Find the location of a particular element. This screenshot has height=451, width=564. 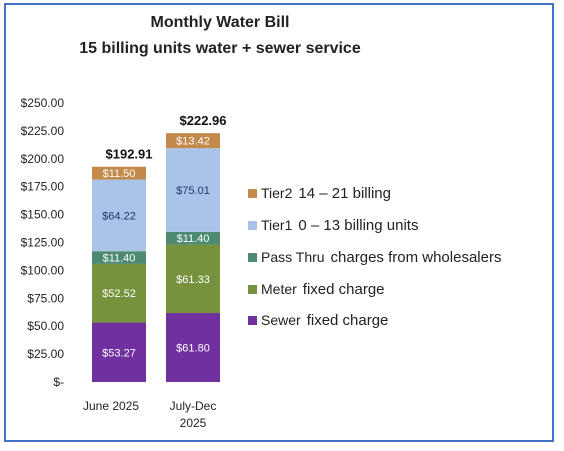

data-label: $53.27 is located at coordinates (119, 353).